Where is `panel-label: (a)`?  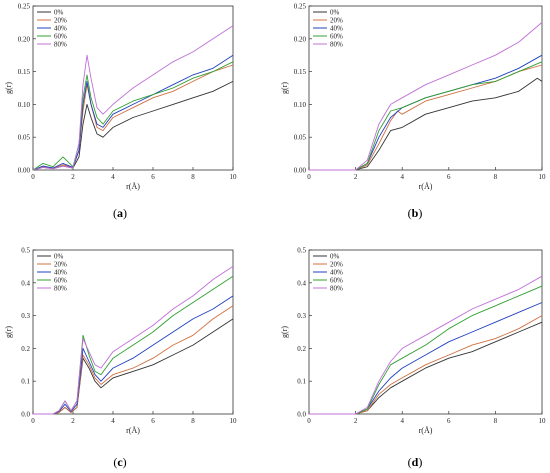 panel-label: (a) is located at coordinates (120, 213).